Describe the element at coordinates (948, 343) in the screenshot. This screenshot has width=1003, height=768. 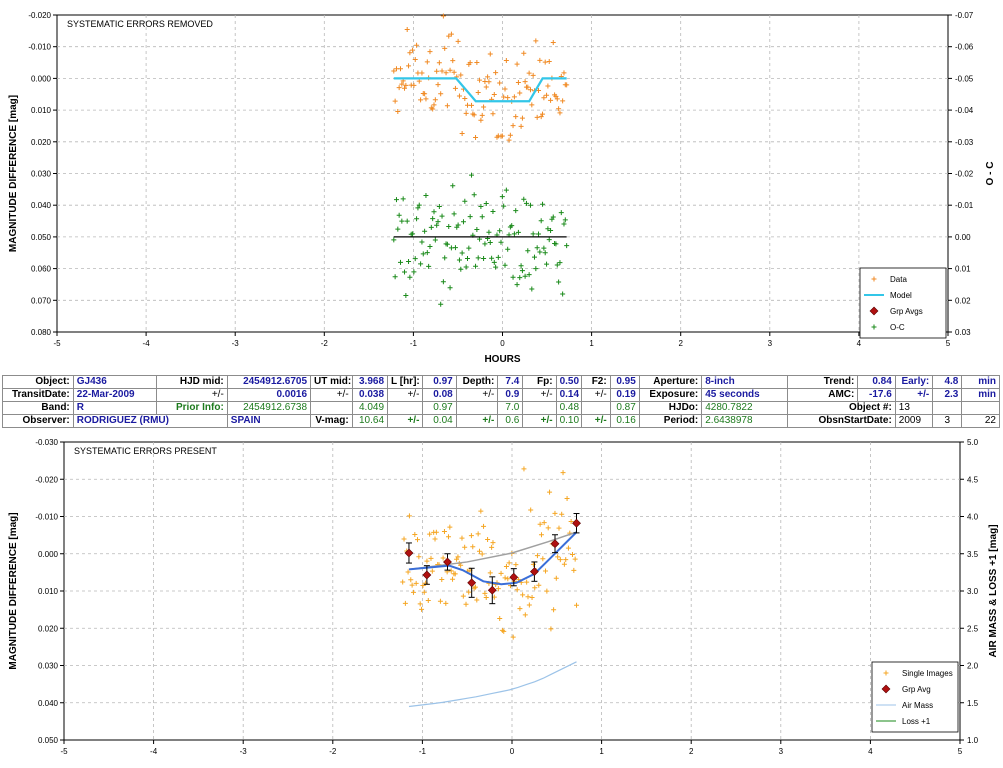
I see `x-tick-label: 5` at that location.